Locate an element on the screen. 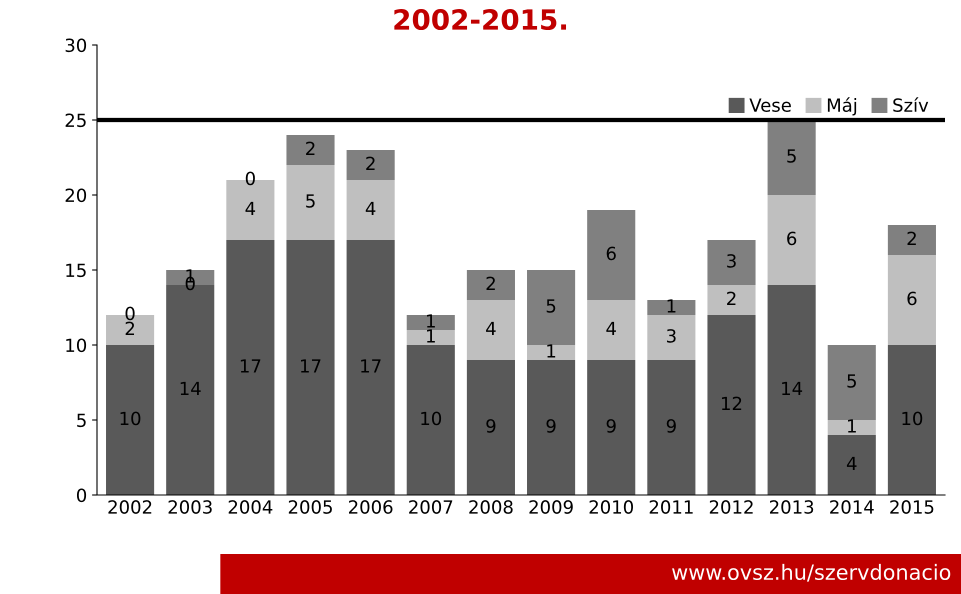  y-tick-label: 10 is located at coordinates (76, 345).